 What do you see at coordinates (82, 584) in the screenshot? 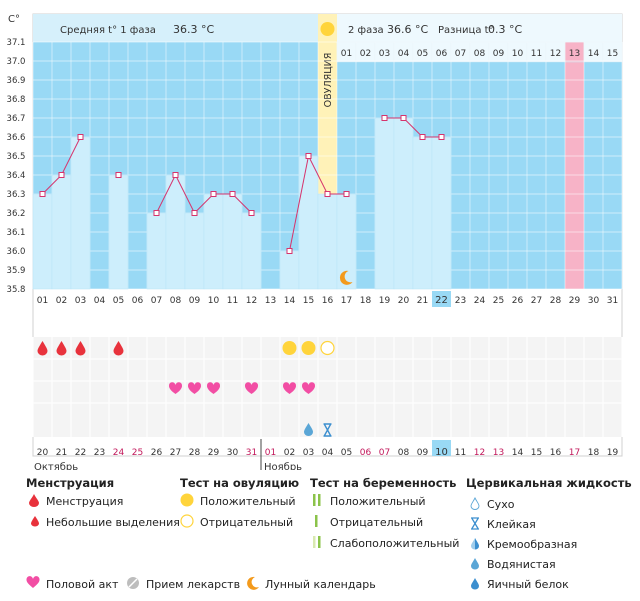
I see `legend-intercourse: Половой акт` at bounding box center [82, 584].